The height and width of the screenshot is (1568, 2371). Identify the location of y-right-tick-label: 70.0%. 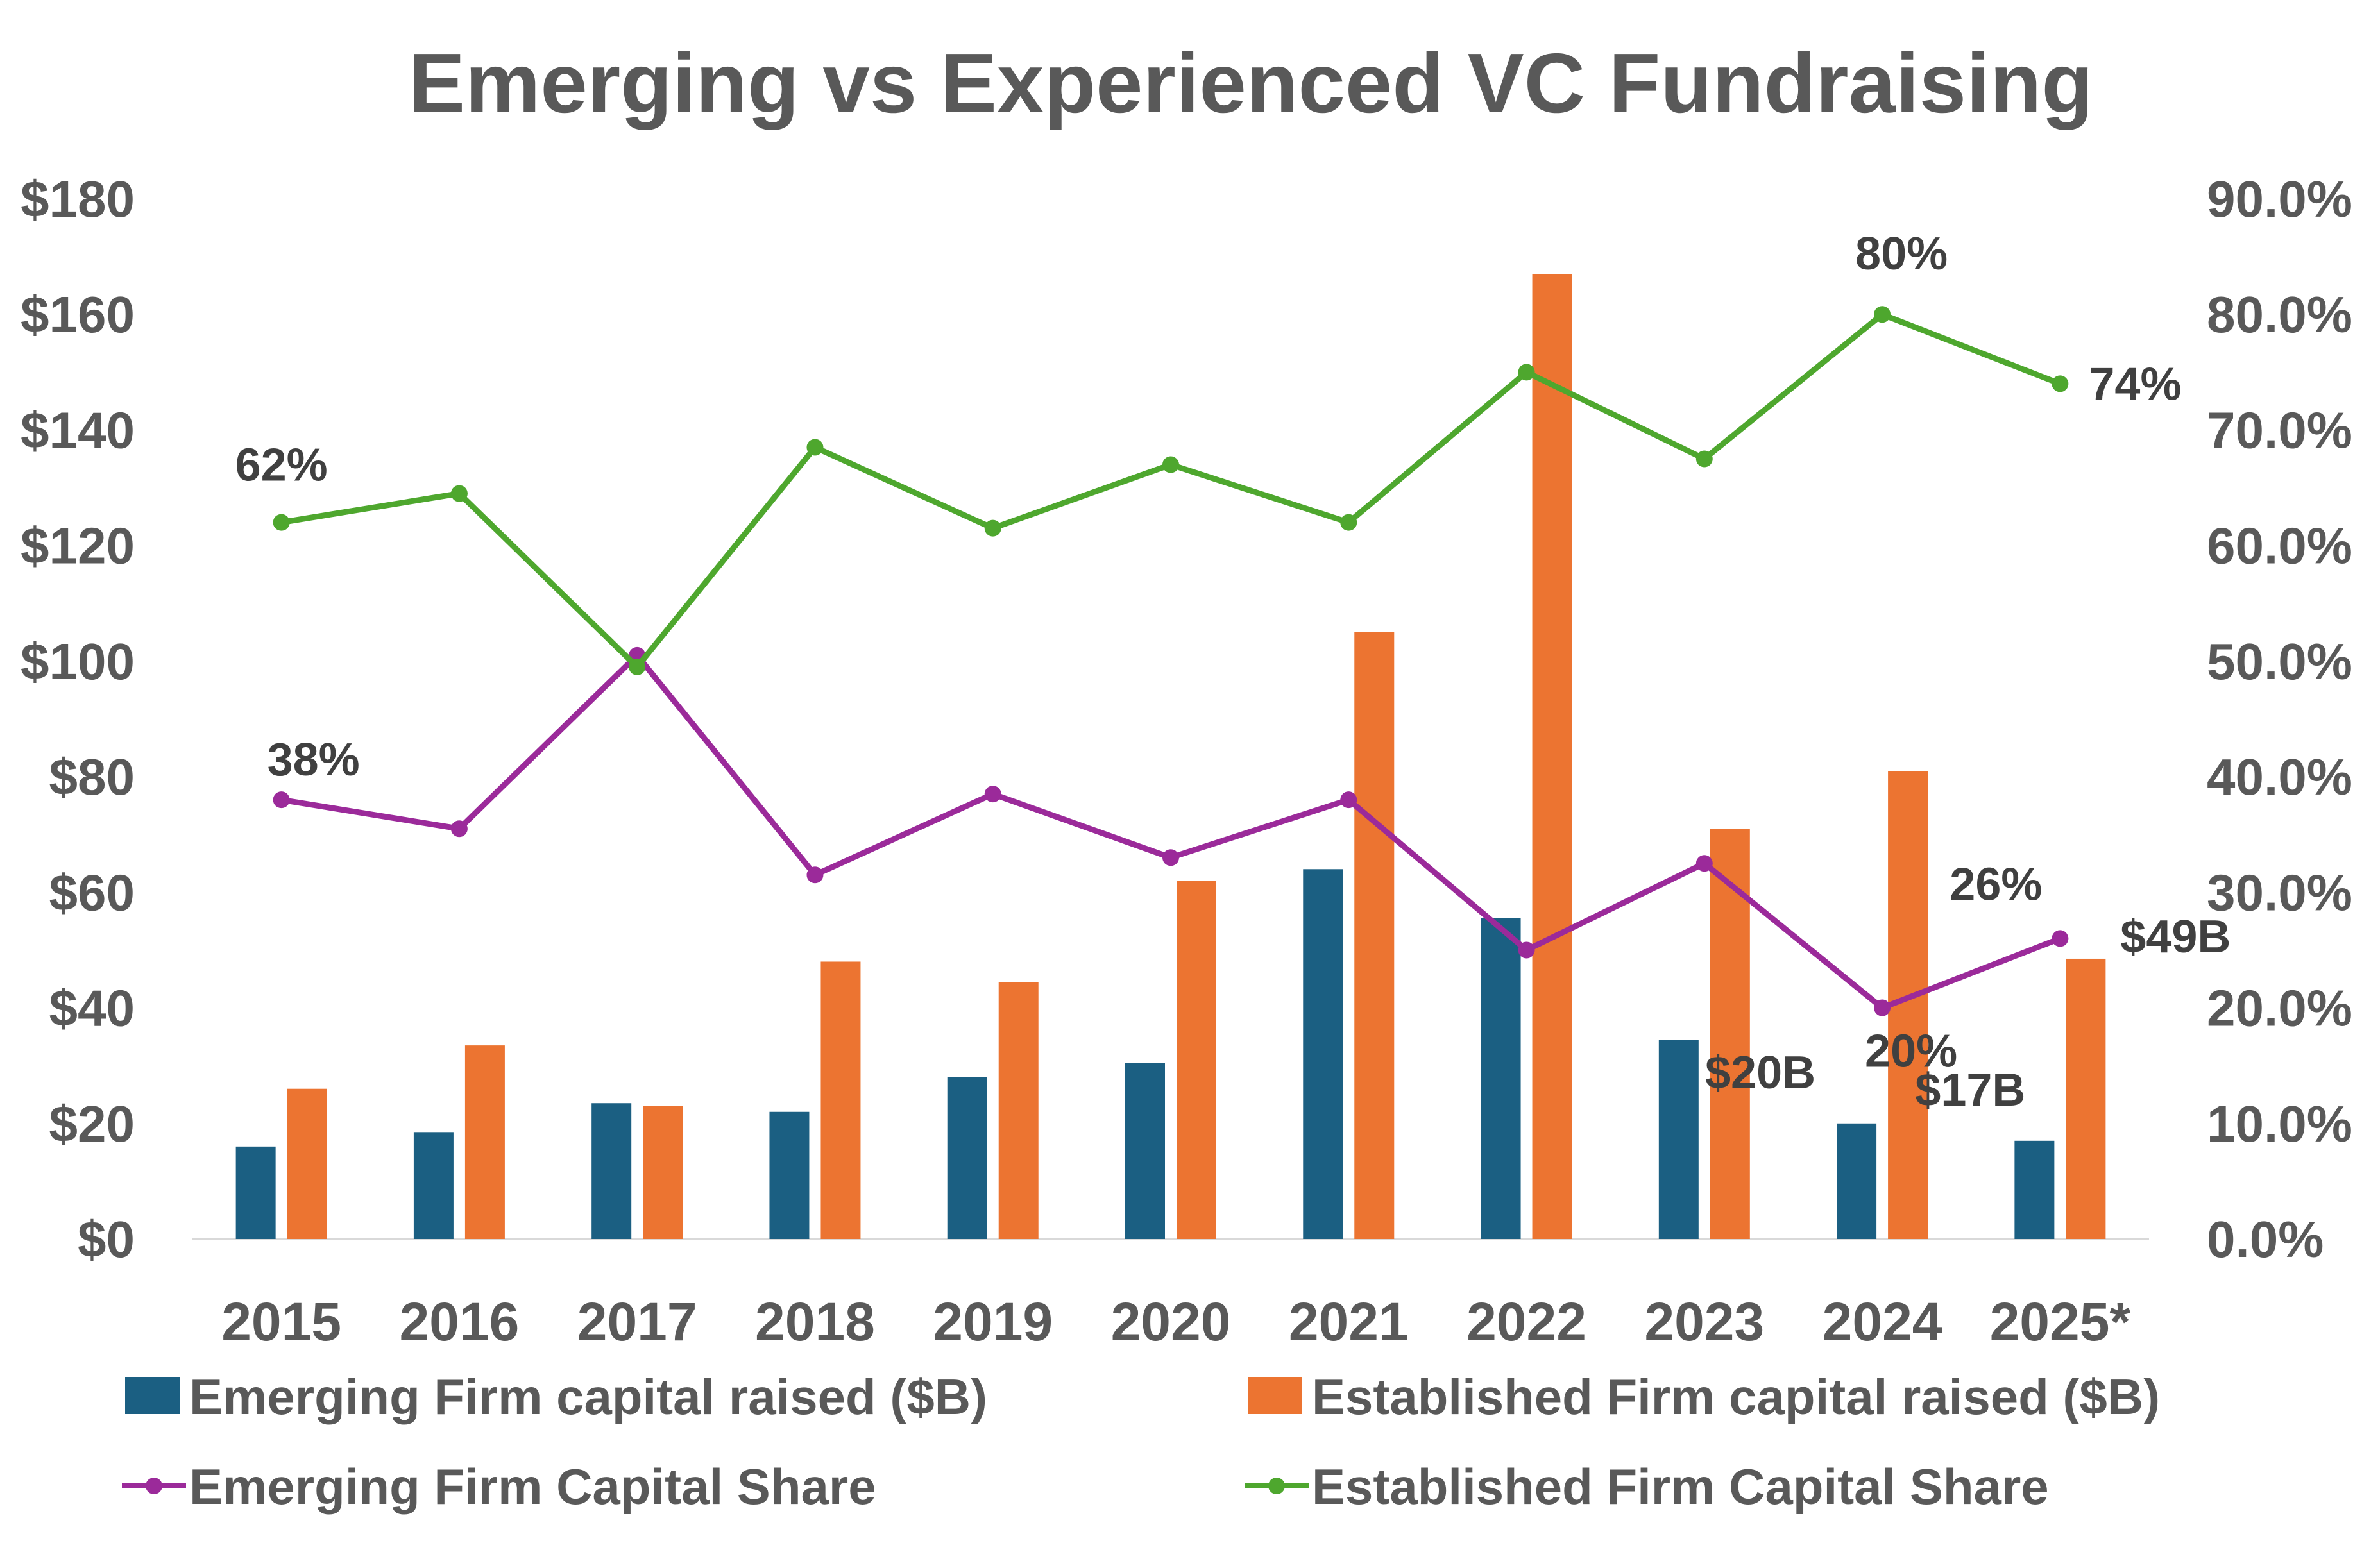
(2279, 430).